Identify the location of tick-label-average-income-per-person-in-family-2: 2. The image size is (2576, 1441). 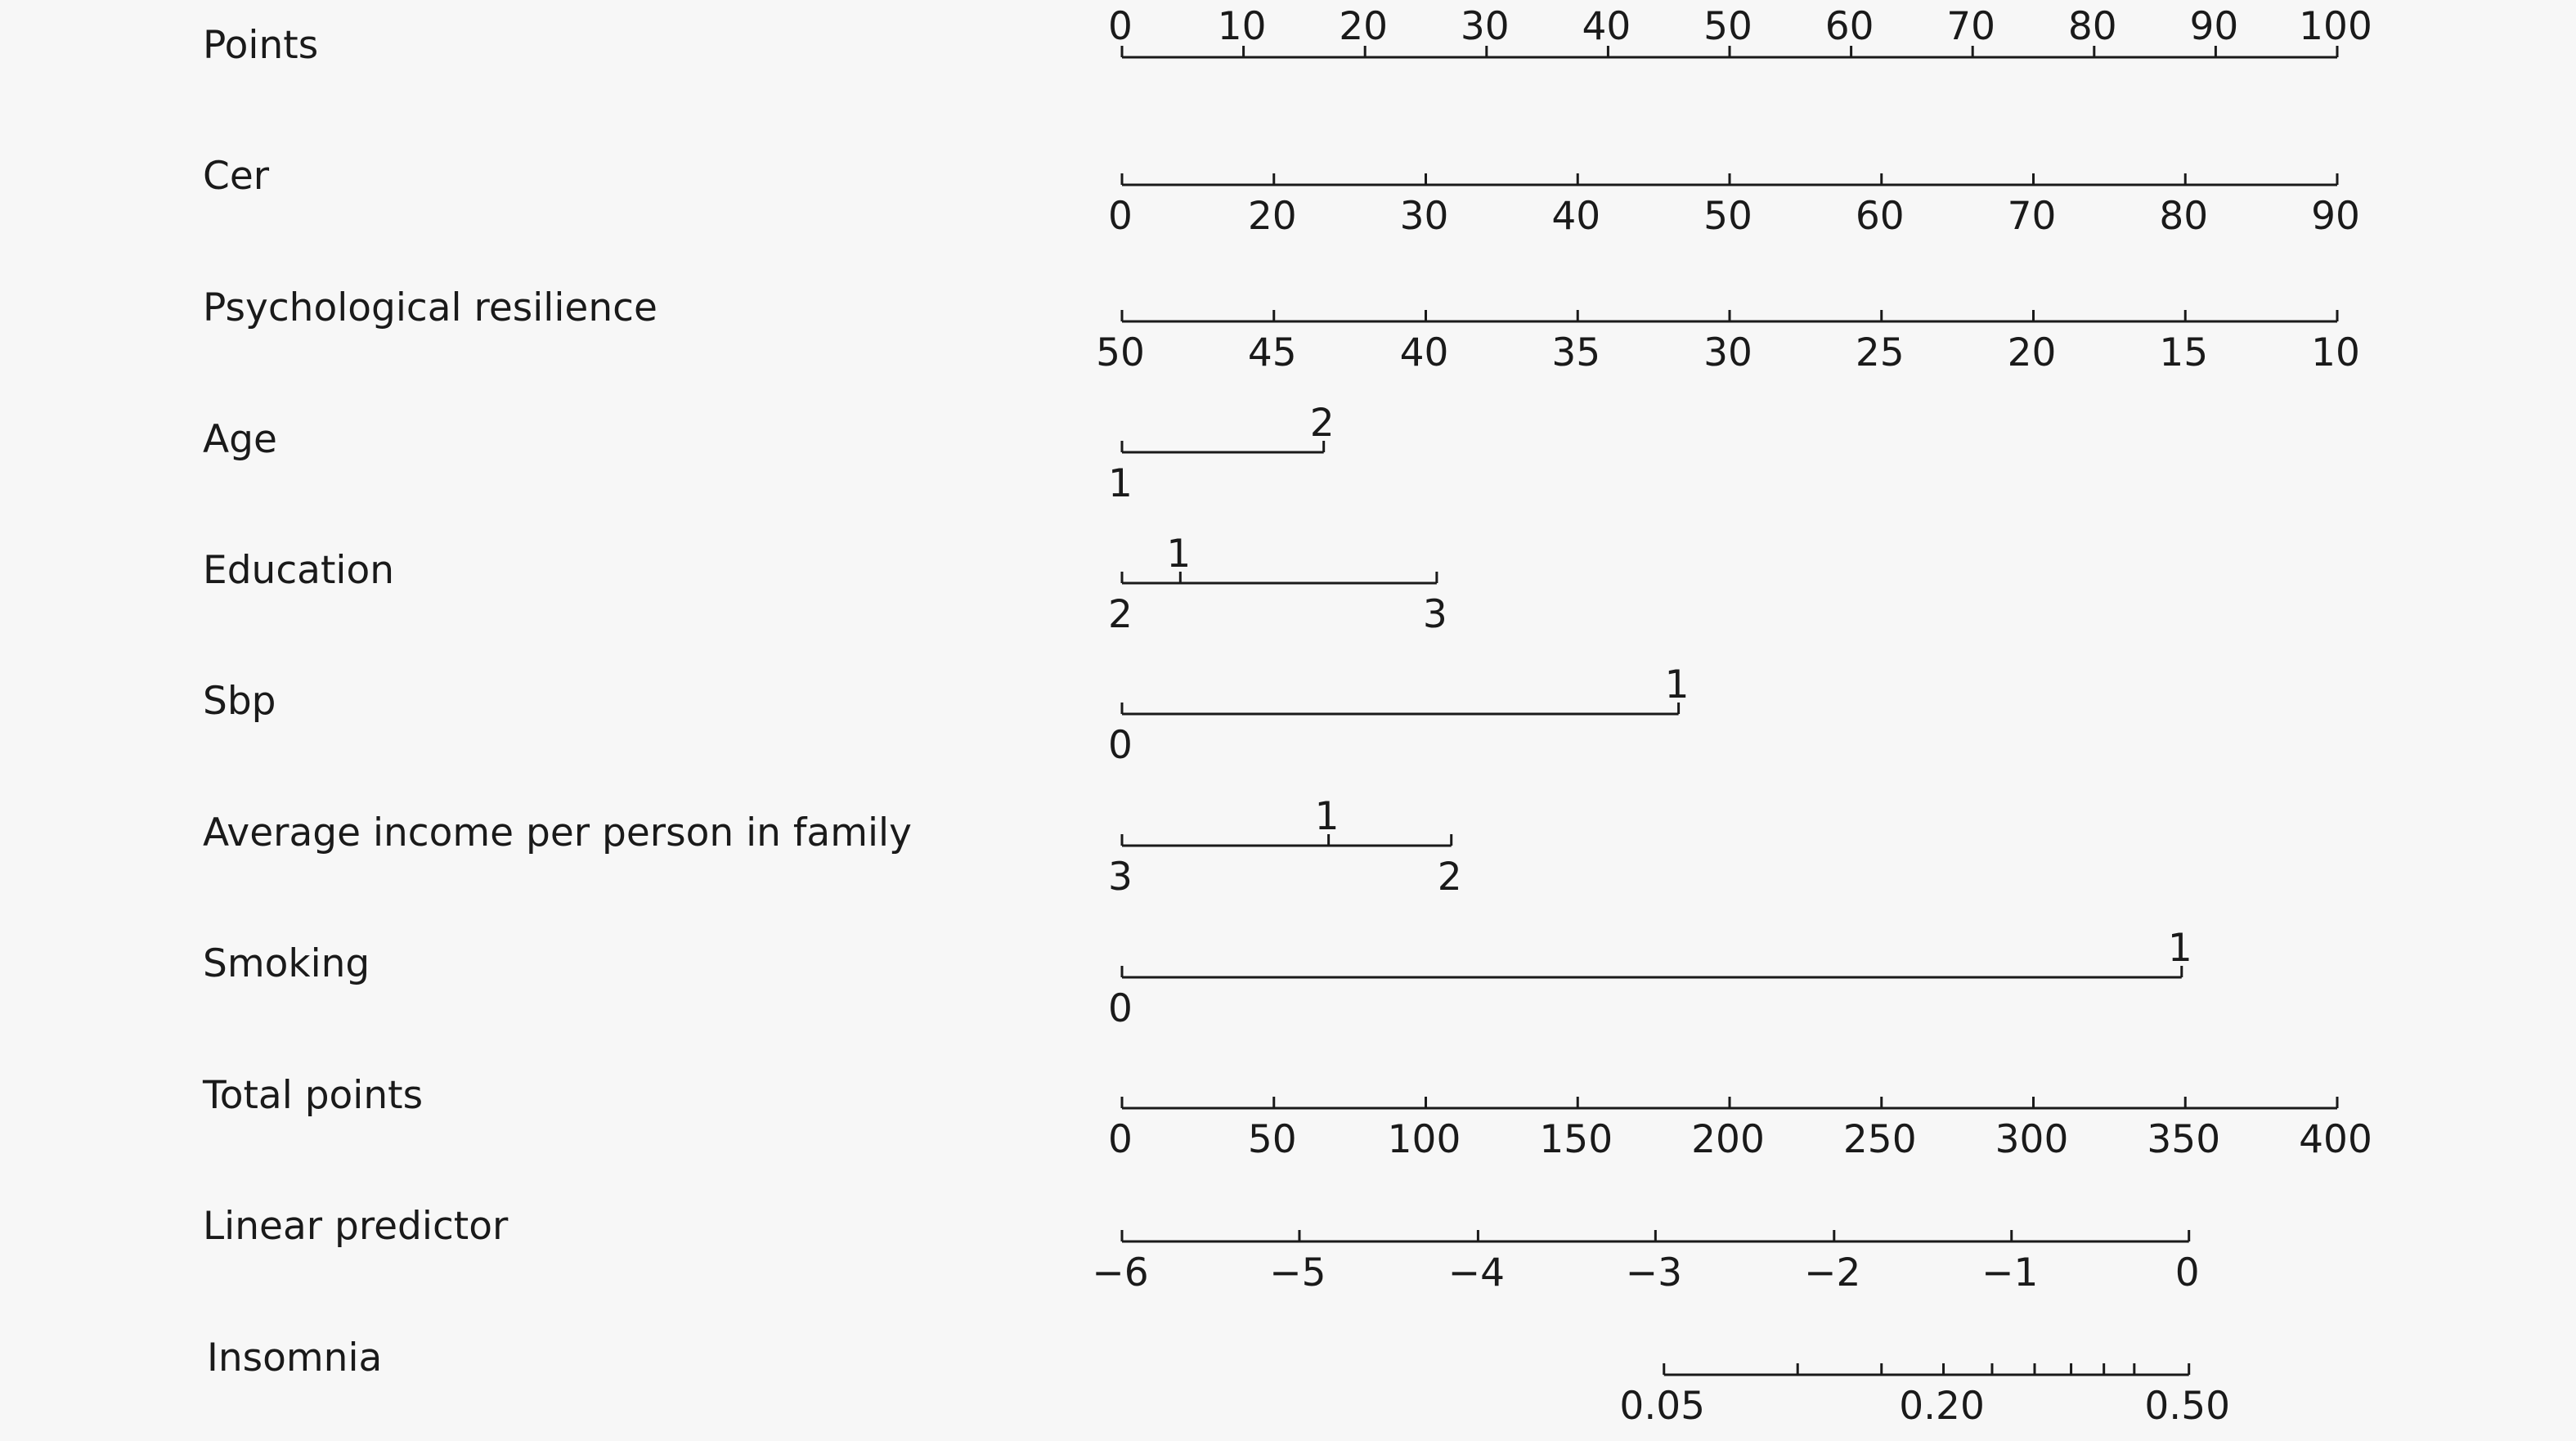
(1450, 877).